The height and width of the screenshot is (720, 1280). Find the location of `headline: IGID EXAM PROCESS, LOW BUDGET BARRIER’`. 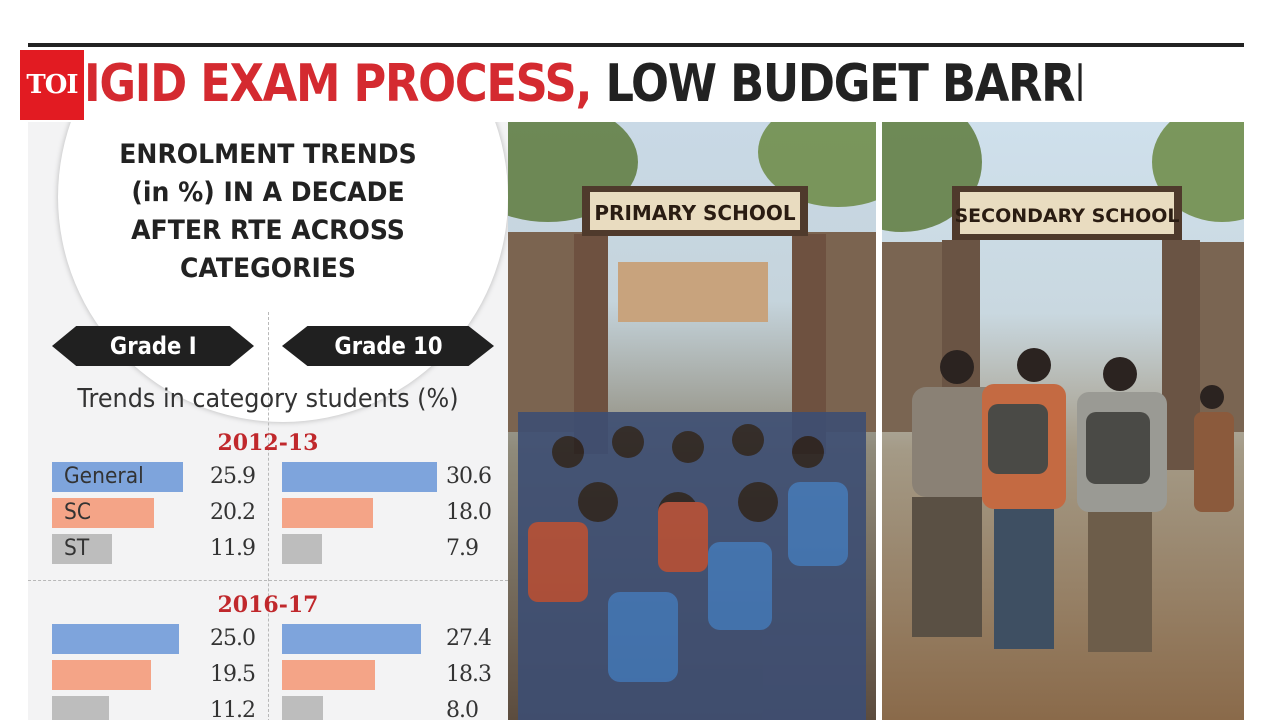

headline: IGID EXAM PROCESS, LOW BUDGET BARRIER’ is located at coordinates (583, 84).